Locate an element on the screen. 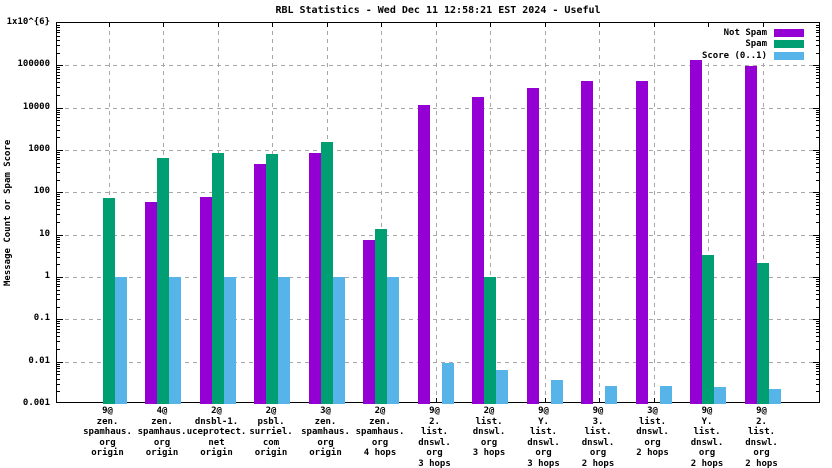 Image resolution: width=832 pixels, height=468 pixels. y-tick-label: 1x10^{6} is located at coordinates (28, 22).